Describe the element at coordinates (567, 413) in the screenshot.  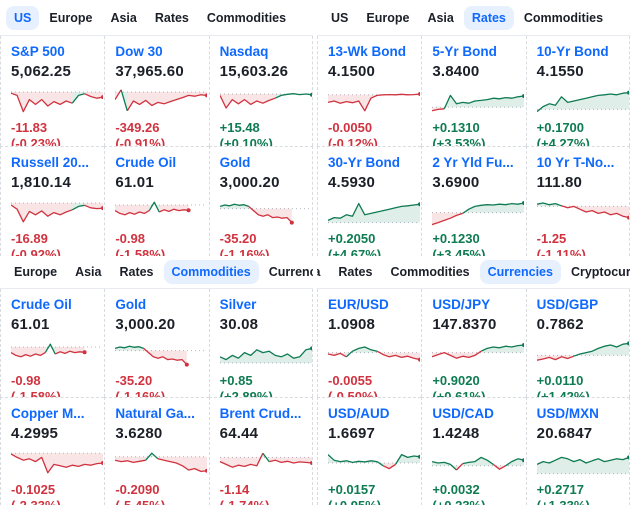
I see `quote-symbol-link: USD/MXN` at that location.